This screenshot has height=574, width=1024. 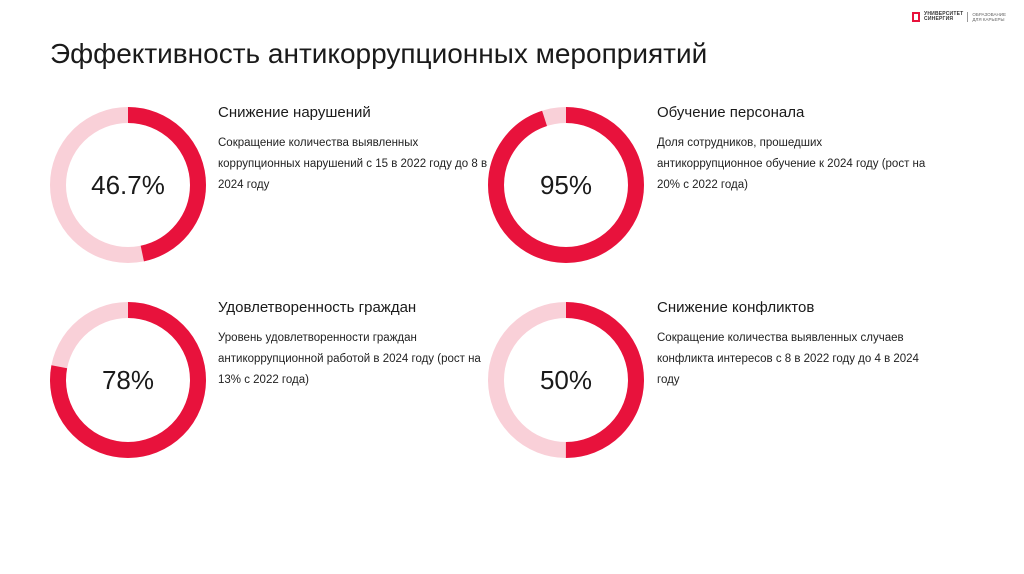 What do you see at coordinates (294, 112) in the screenshot?
I see `card-title: Снижение нарушений` at bounding box center [294, 112].